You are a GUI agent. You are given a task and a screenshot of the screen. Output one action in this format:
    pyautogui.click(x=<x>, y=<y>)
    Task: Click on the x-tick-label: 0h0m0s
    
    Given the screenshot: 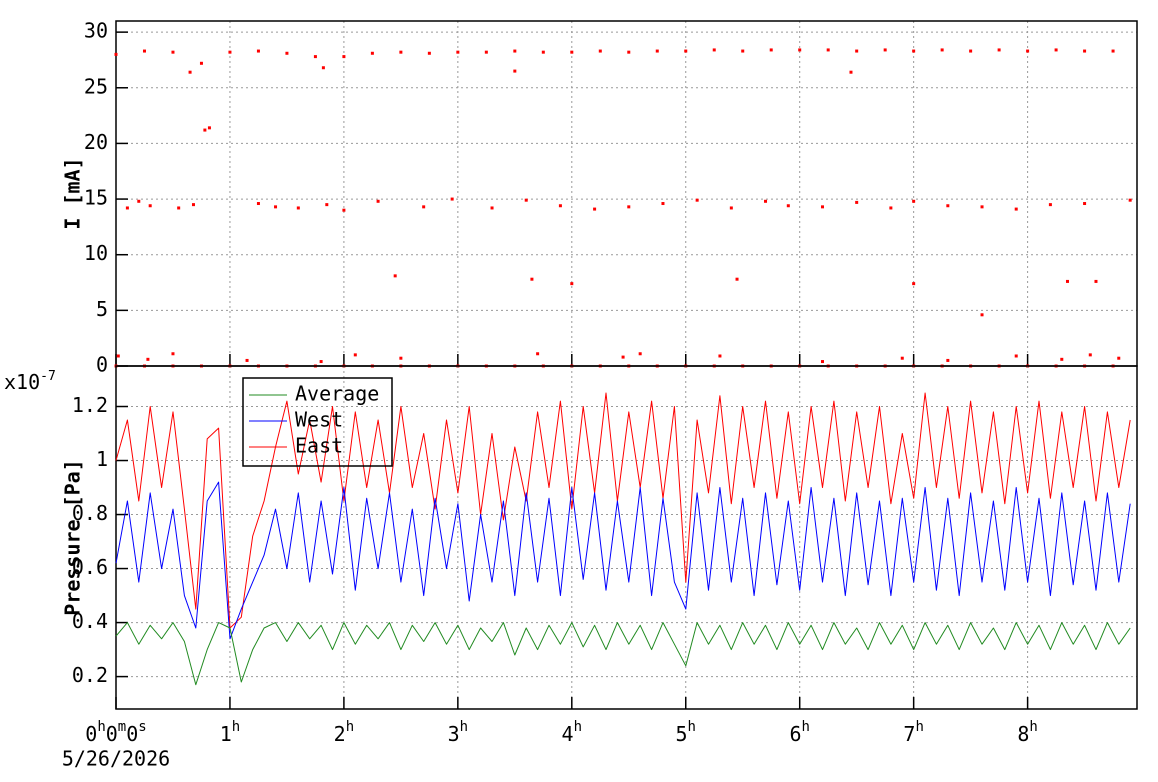 What is the action you would take?
    pyautogui.click(x=115, y=732)
    